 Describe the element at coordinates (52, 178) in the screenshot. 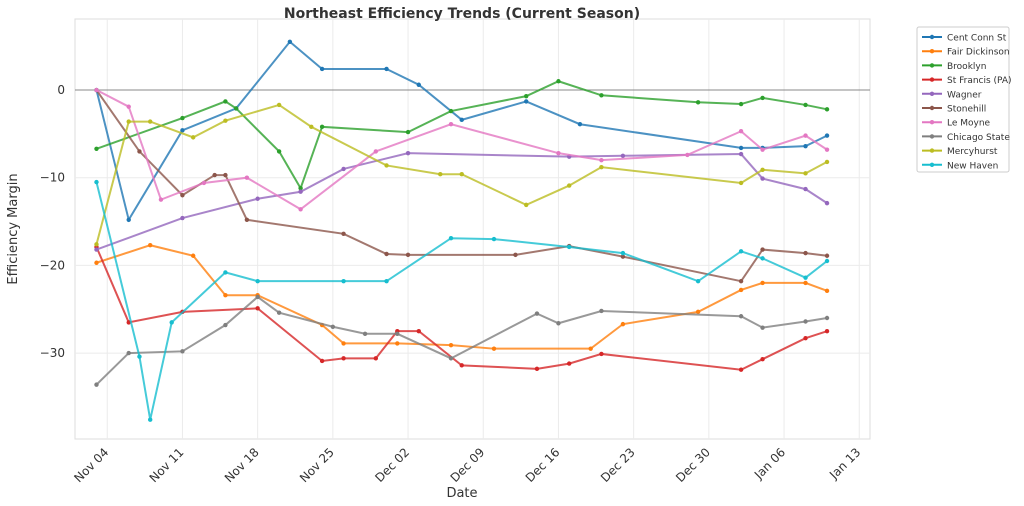

I see `y-tick-label: −10` at that location.